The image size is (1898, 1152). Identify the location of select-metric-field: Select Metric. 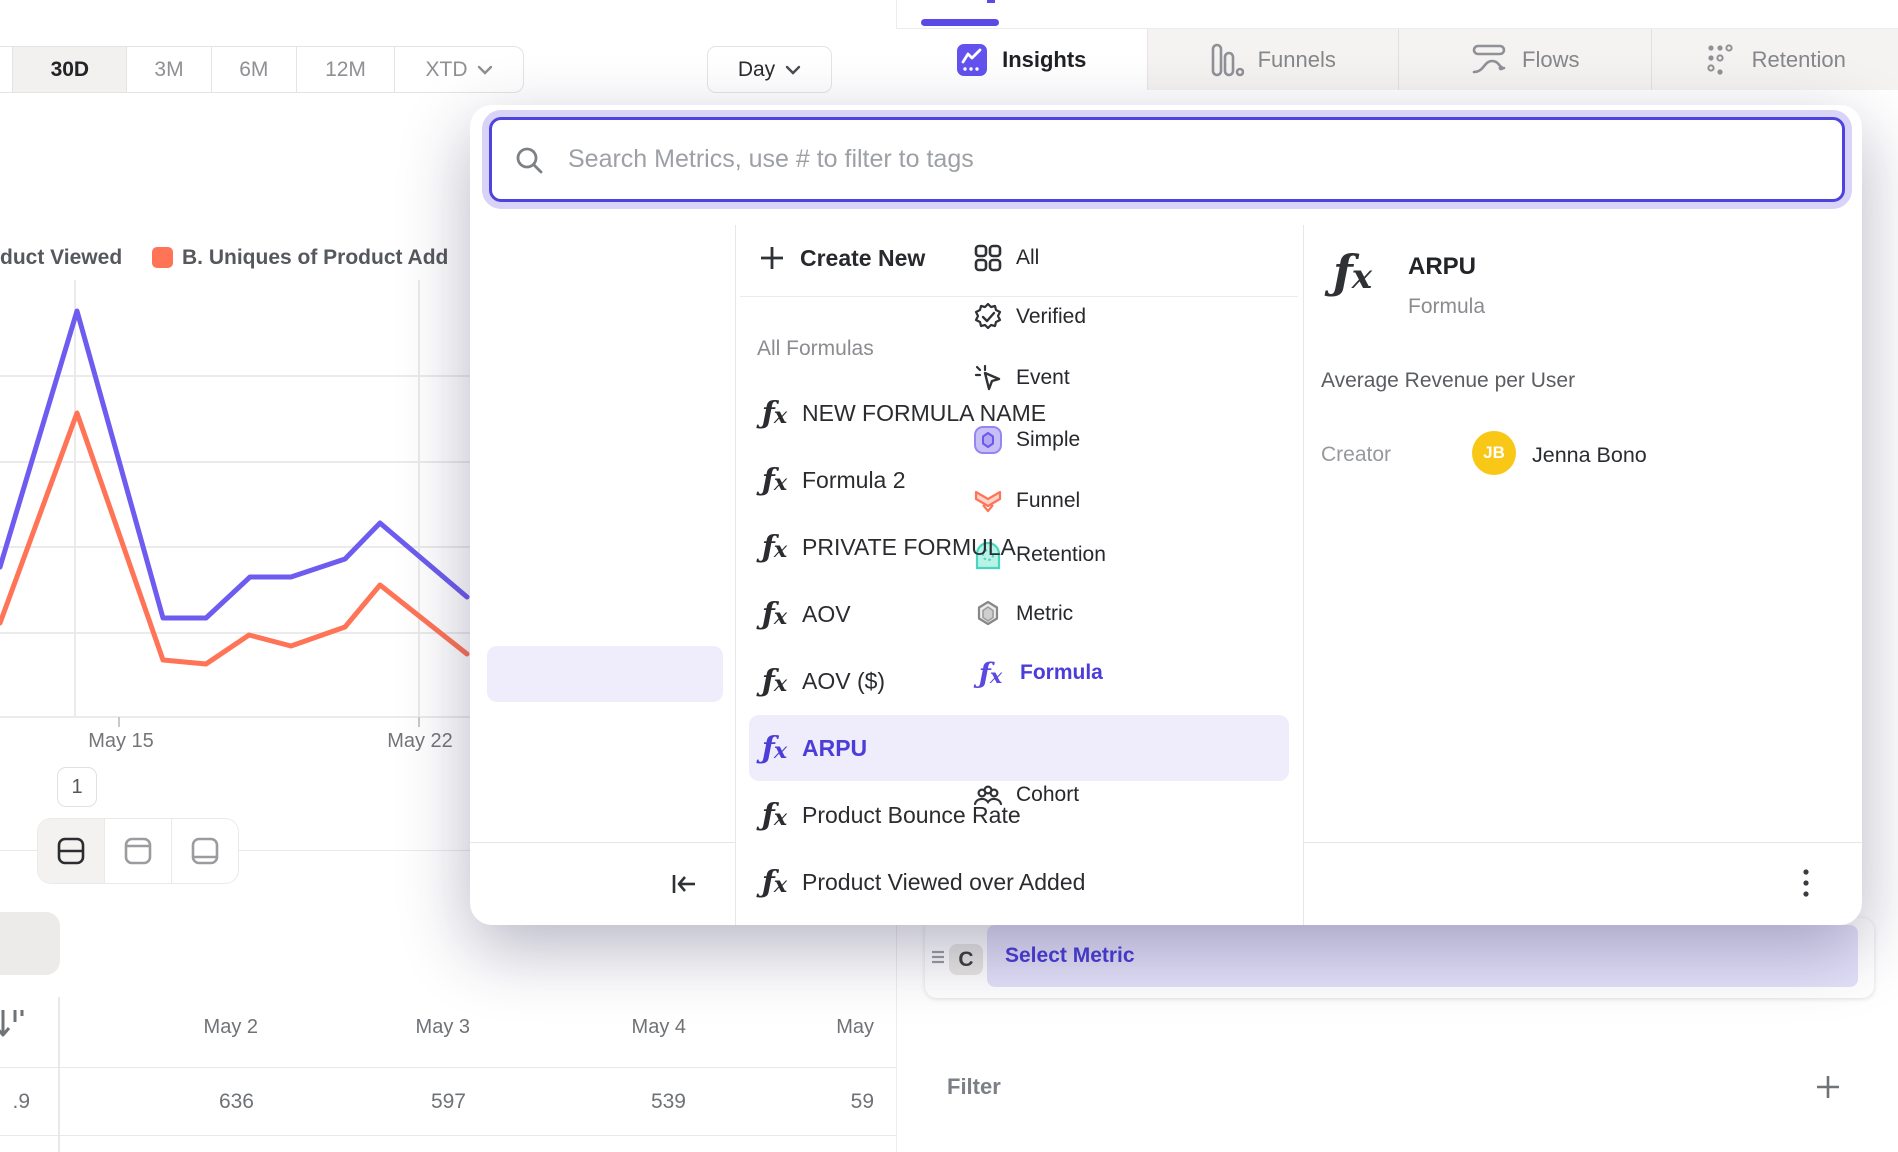
(1422, 956).